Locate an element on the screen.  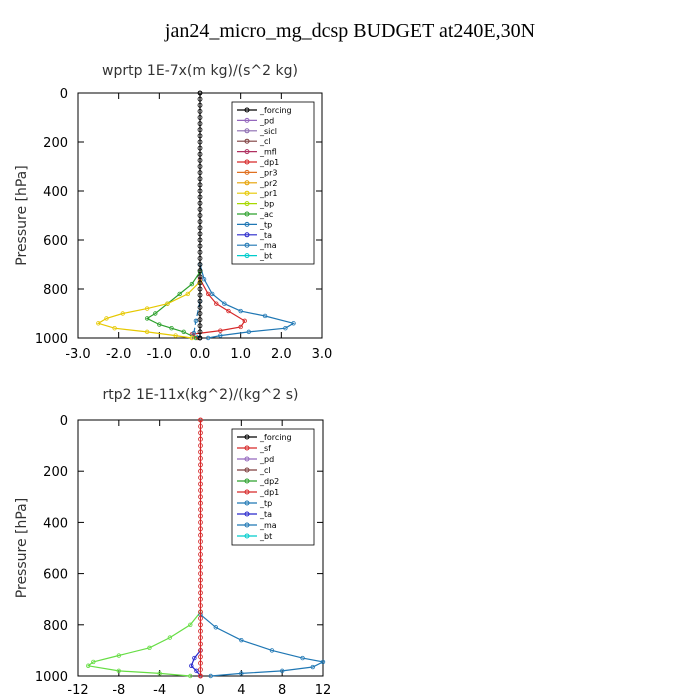
legend-label: _ta is located at coordinates (265, 235).